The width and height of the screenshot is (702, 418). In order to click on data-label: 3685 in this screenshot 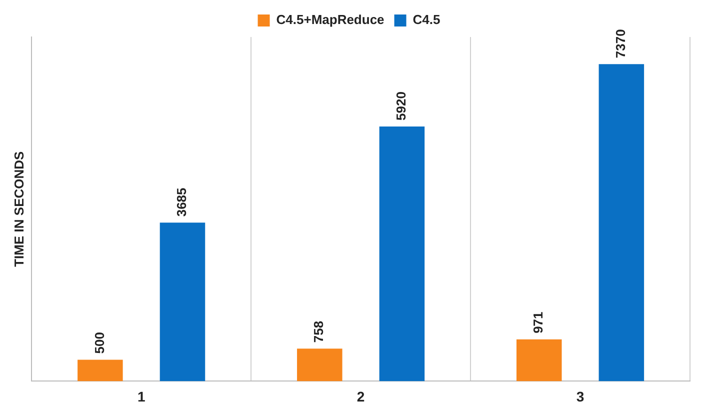, I will do `click(182, 202)`.